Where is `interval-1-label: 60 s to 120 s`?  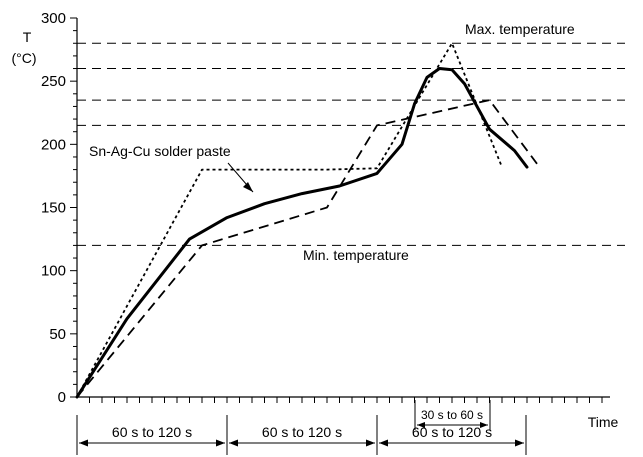 interval-1-label: 60 s to 120 s is located at coordinates (152, 432).